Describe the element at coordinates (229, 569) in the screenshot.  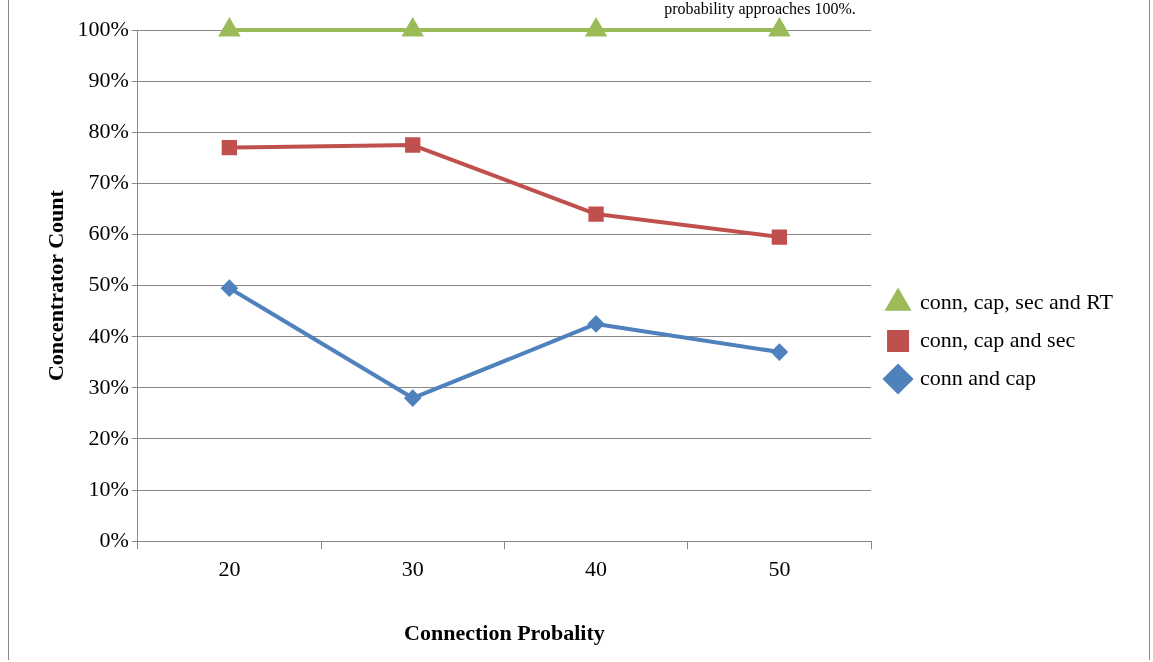
I see `x-tick-label: 20` at that location.